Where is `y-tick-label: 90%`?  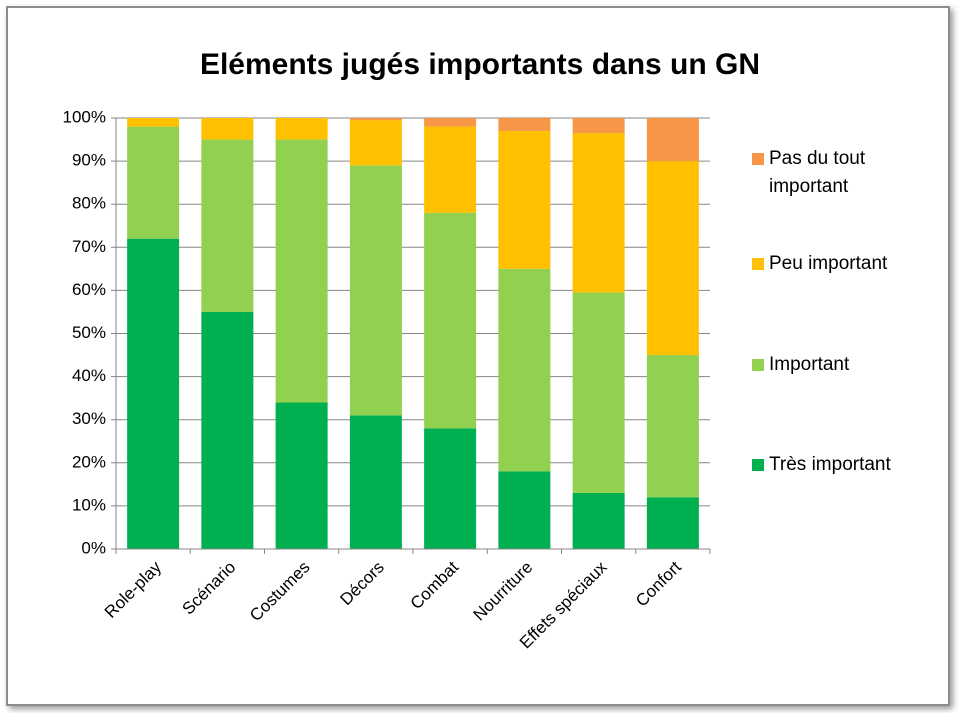 y-tick-label: 90% is located at coordinates (89, 160).